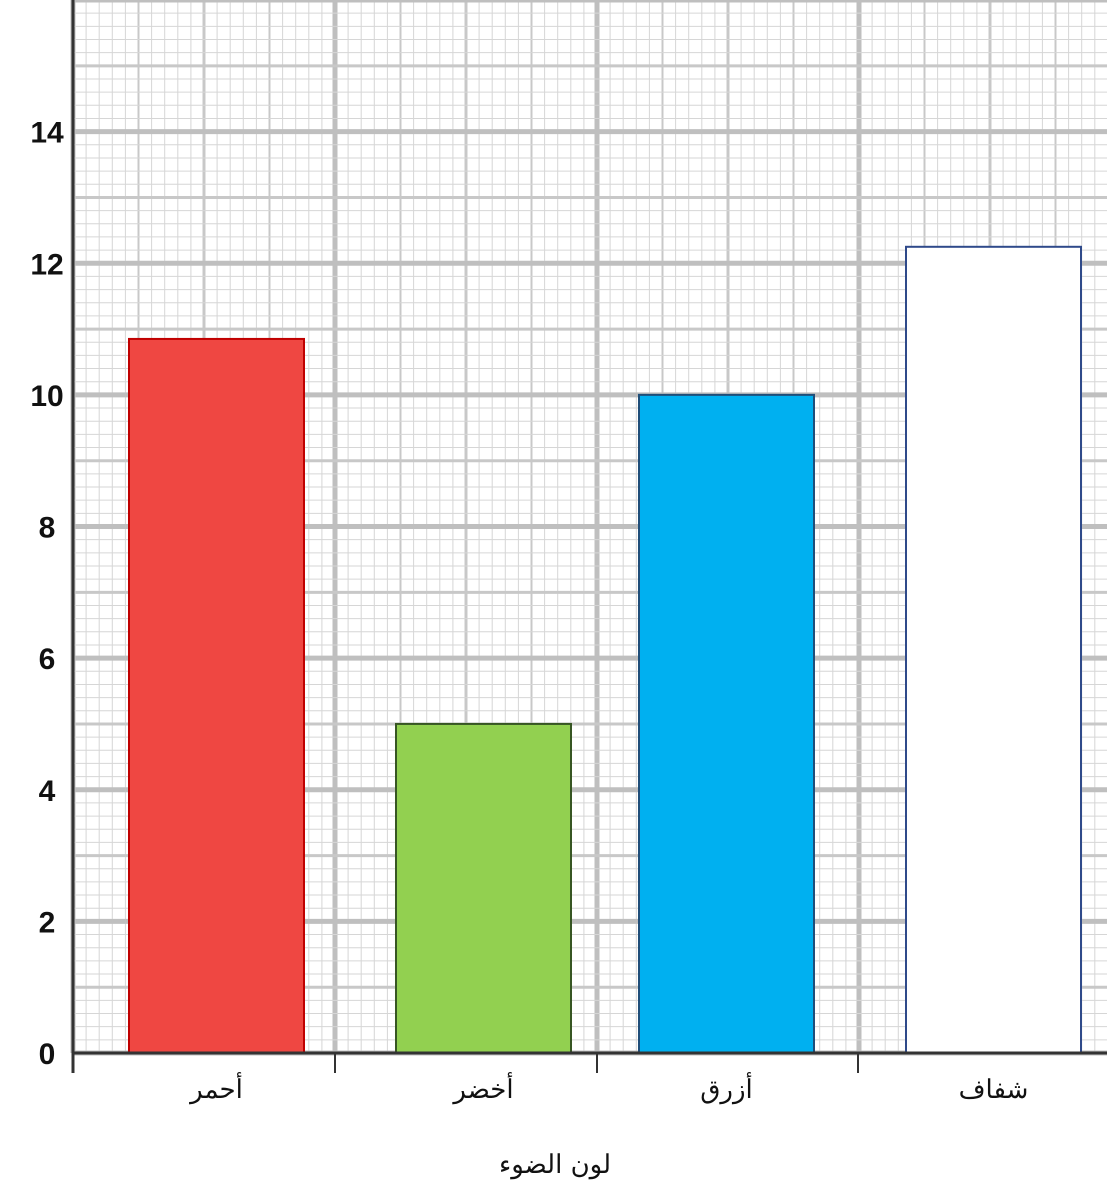 The width and height of the screenshot is (1107, 1196). What do you see at coordinates (47, 659) in the screenshot?
I see `y-tick-label: 6` at bounding box center [47, 659].